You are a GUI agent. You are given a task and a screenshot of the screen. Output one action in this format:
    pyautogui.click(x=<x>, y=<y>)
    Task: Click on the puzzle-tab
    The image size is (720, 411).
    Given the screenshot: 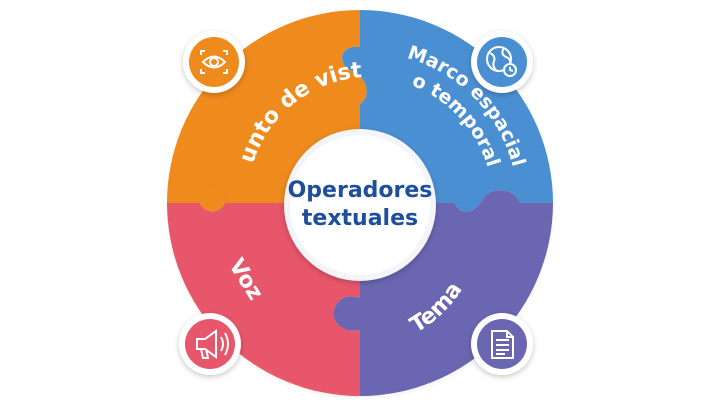 What is the action you would take?
    pyautogui.click(x=197, y=198)
    